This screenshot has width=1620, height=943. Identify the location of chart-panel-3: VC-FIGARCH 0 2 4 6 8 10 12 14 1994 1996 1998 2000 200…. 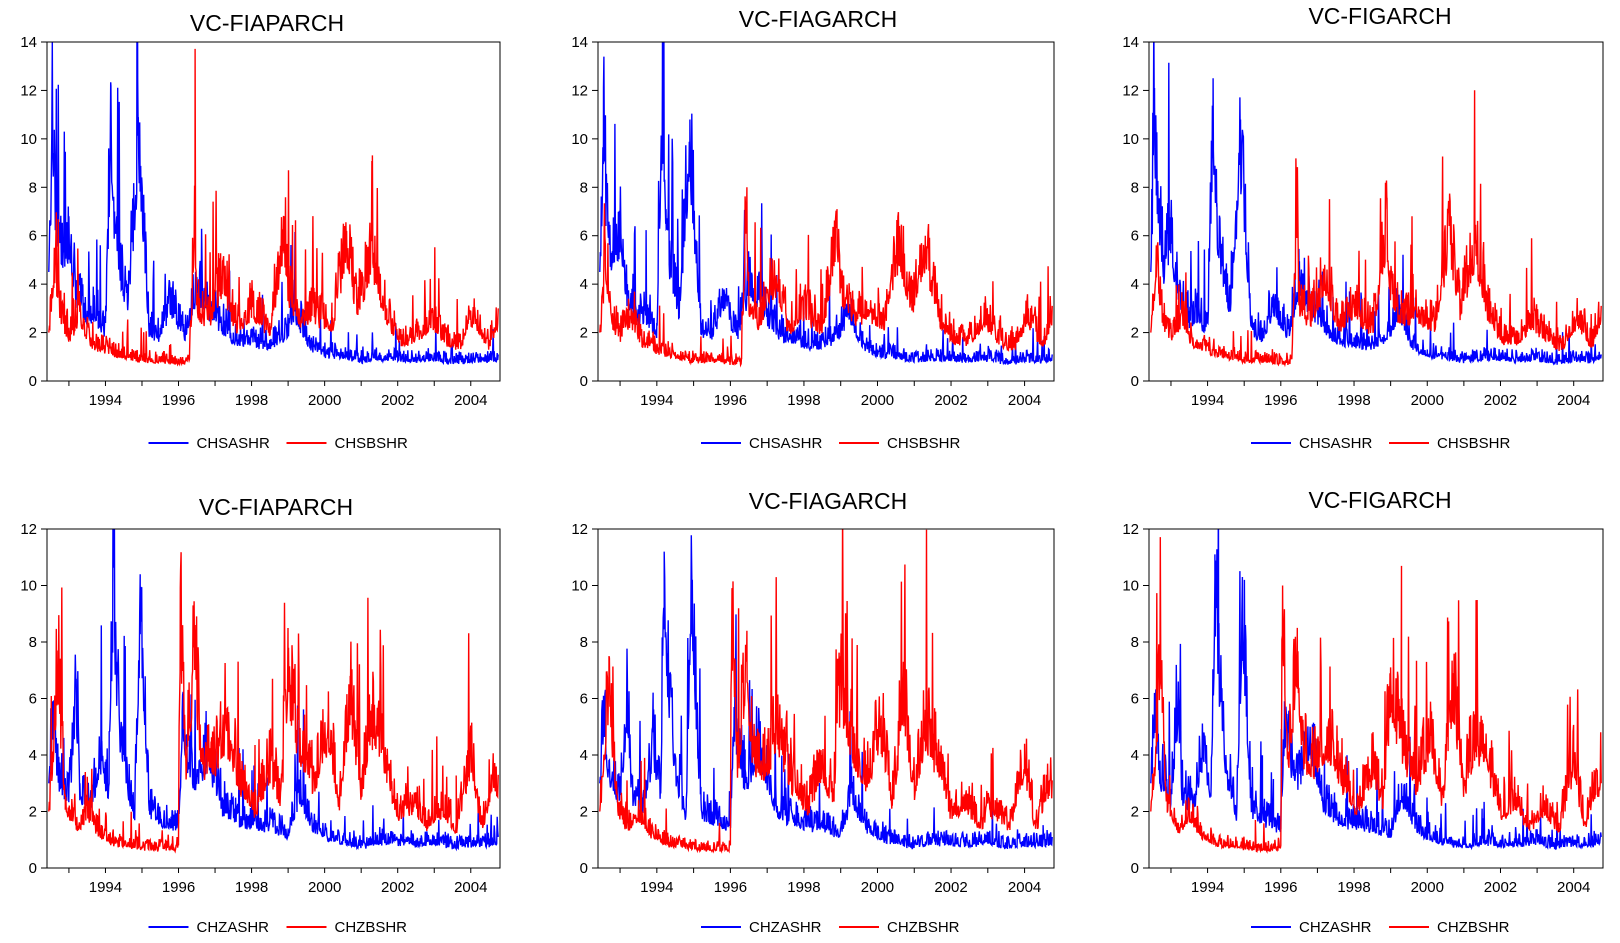
(1363, 227).